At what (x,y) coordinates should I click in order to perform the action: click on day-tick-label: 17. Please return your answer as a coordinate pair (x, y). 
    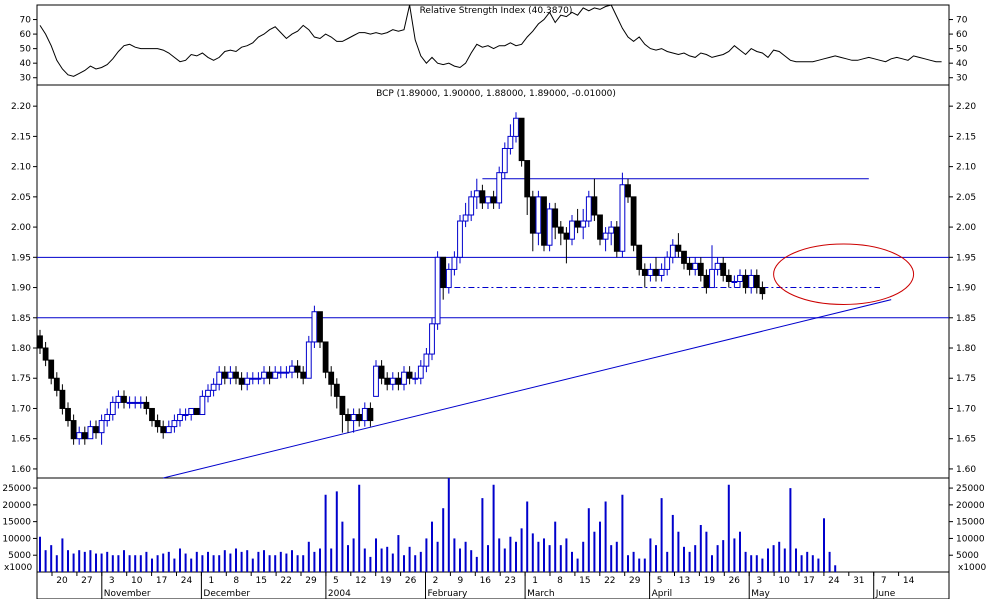
    Looking at the image, I should click on (161, 581).